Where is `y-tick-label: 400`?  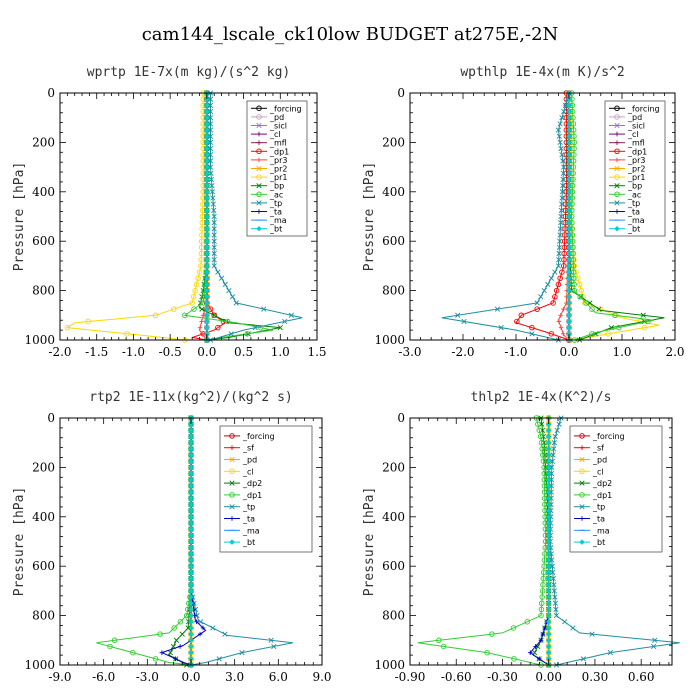 y-tick-label: 400 is located at coordinates (393, 192).